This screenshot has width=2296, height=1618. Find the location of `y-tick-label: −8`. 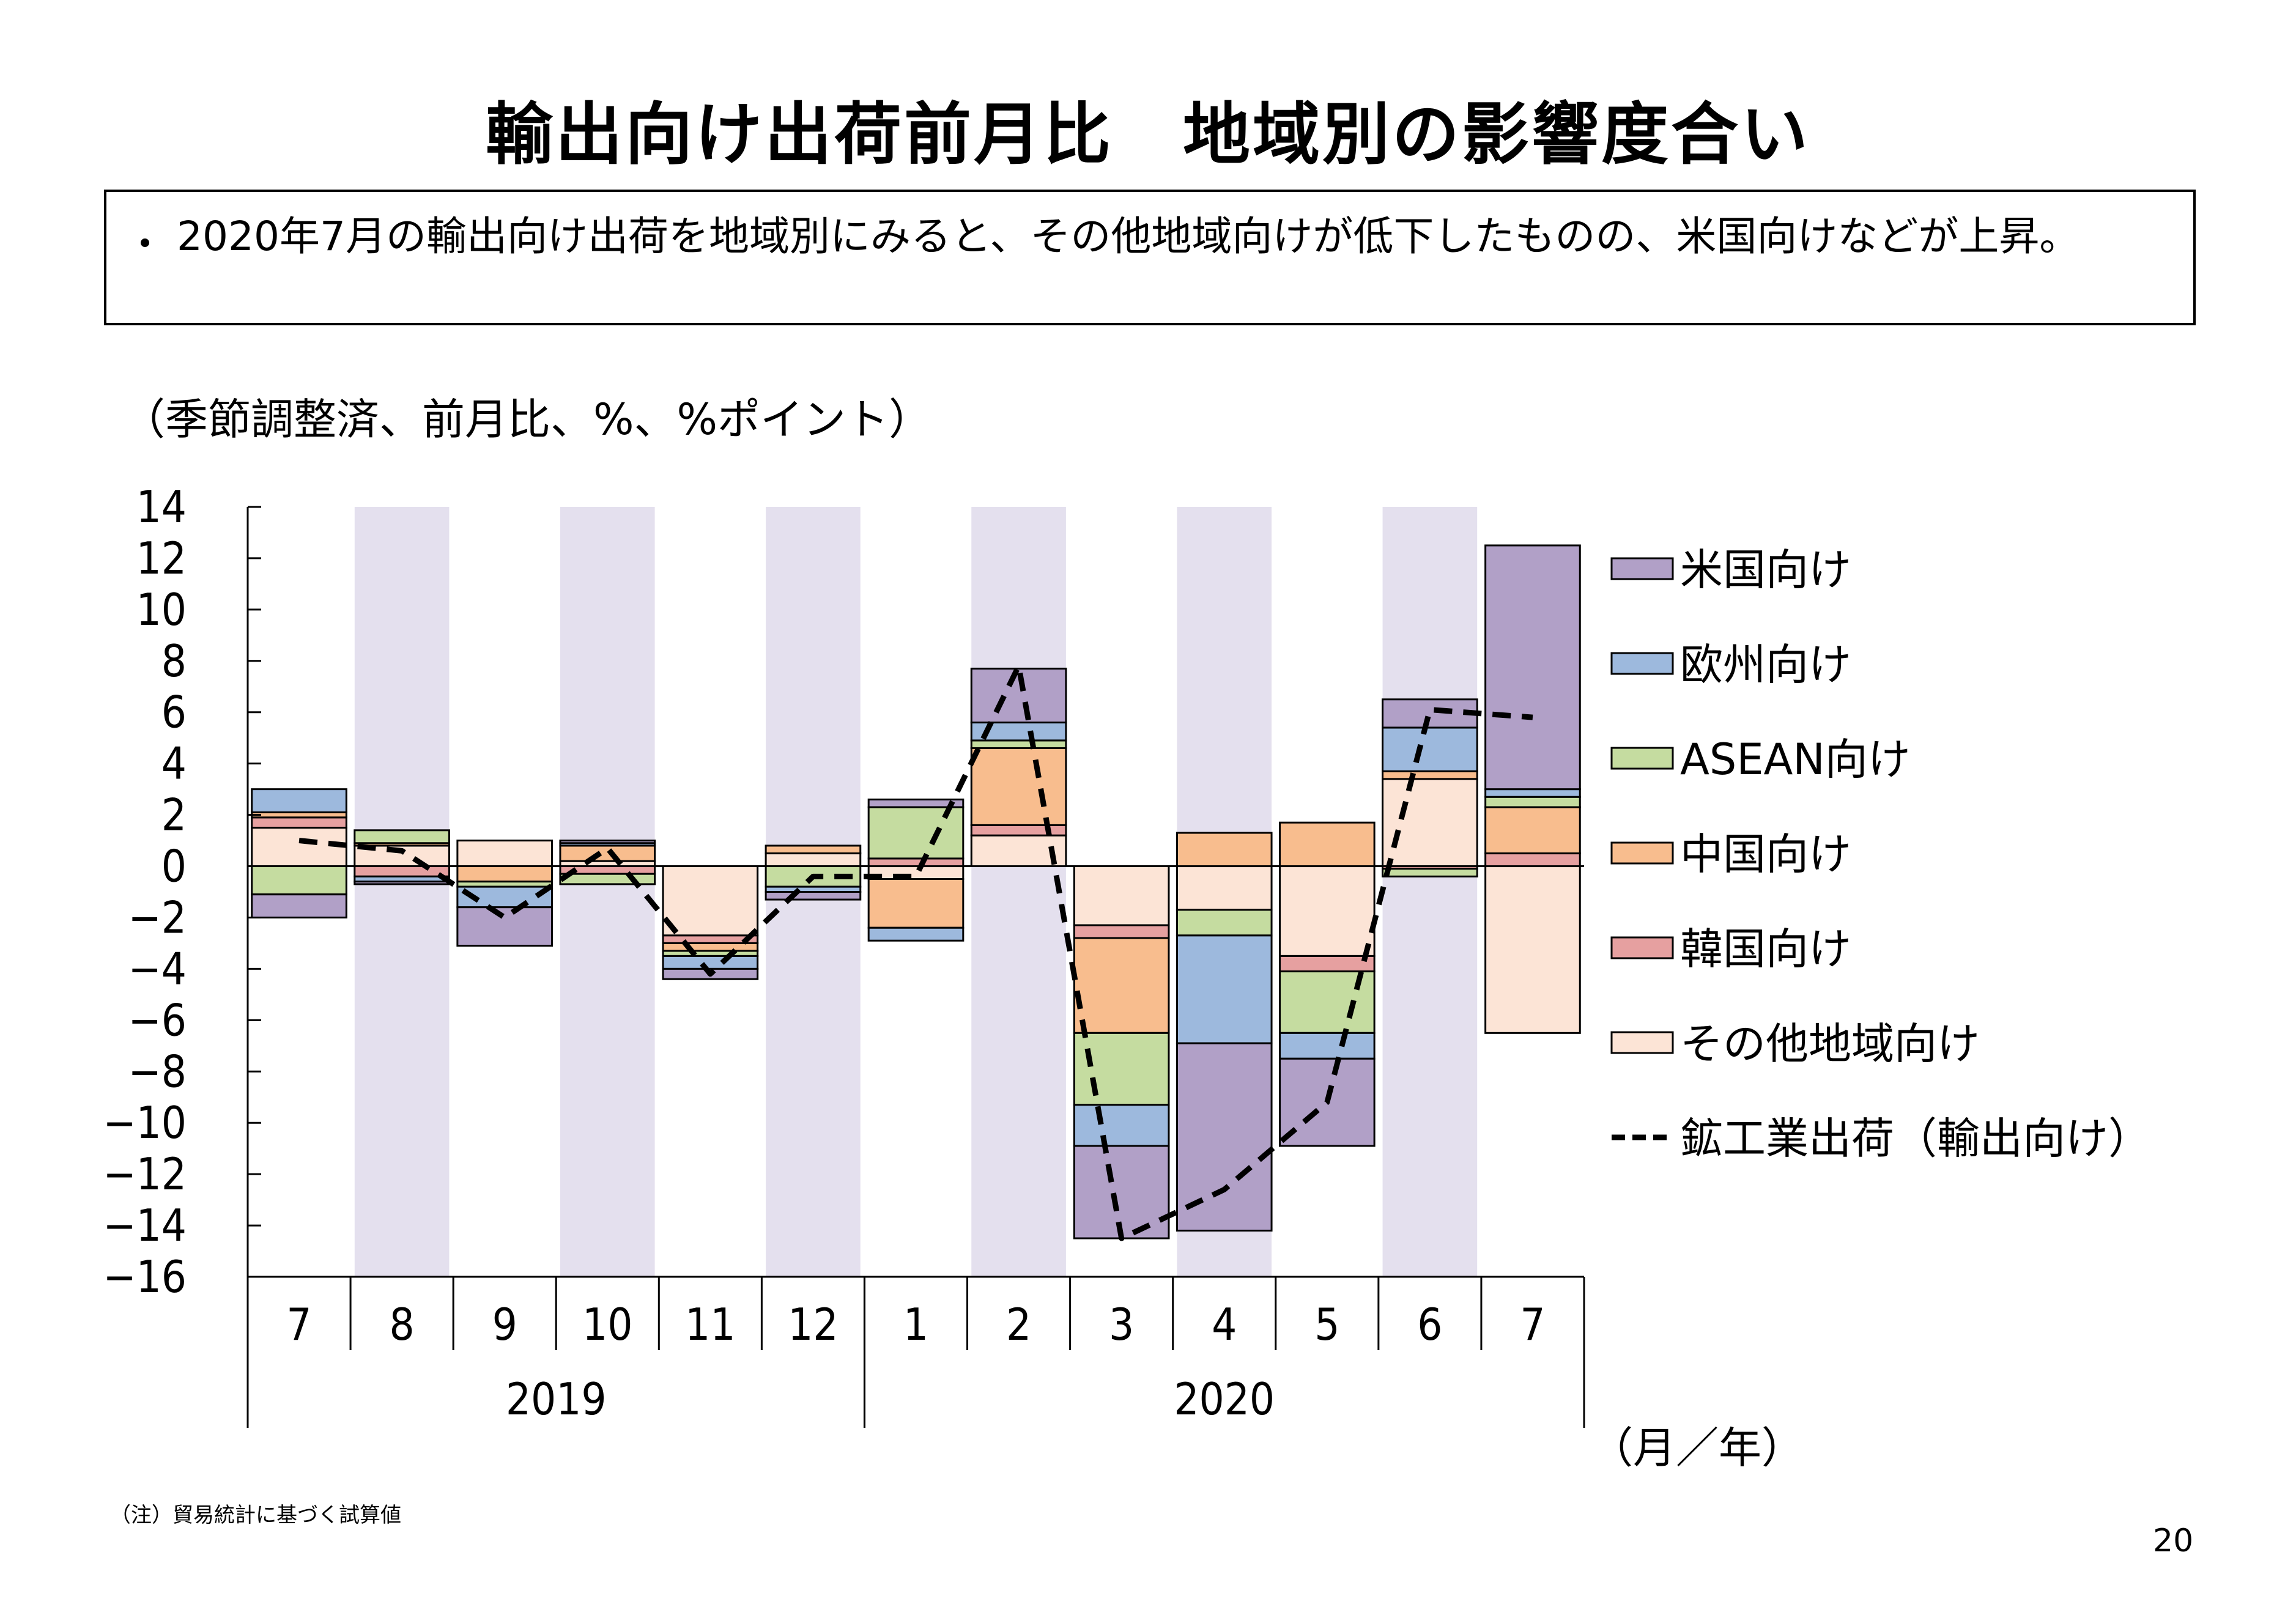

y-tick-label: −8 is located at coordinates (157, 1071).